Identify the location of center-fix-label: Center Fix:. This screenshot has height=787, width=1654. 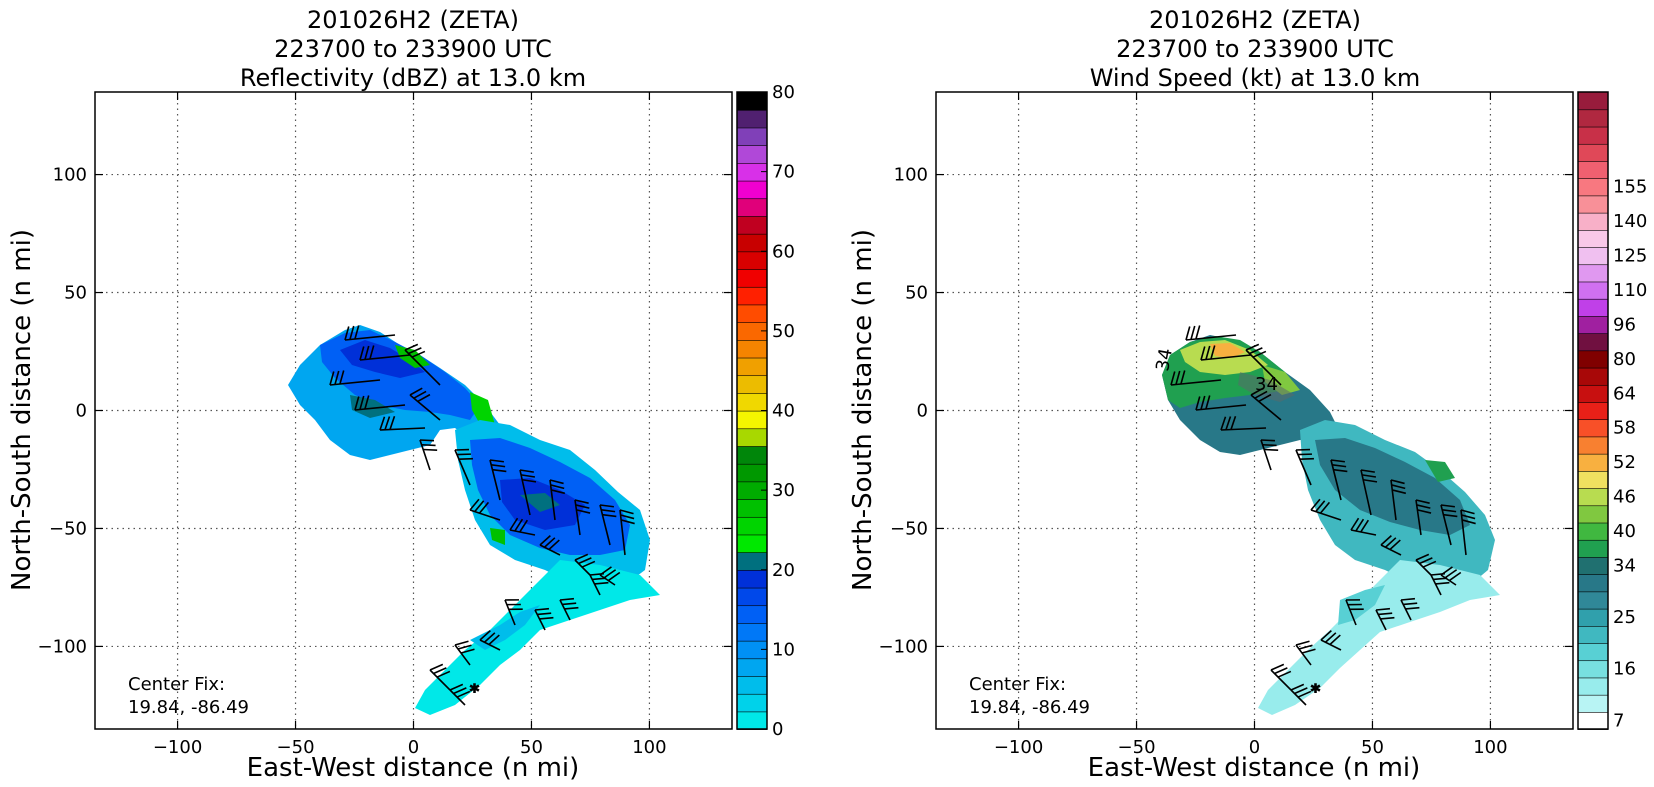
(1017, 684).